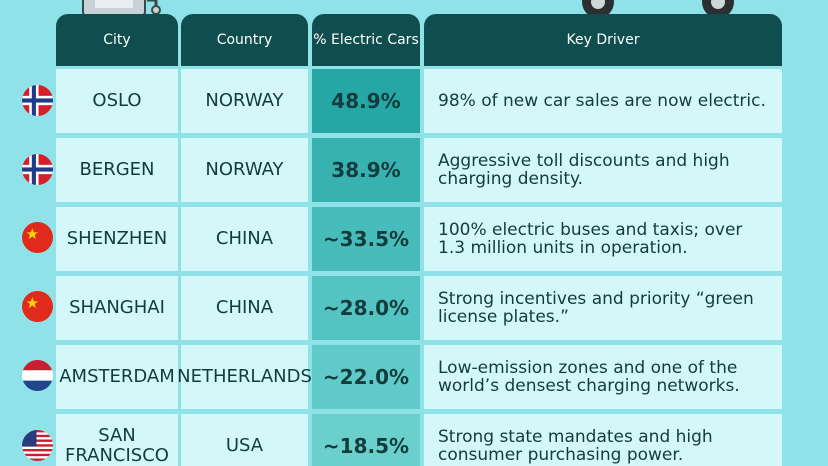 The height and width of the screenshot is (466, 828). What do you see at coordinates (366, 377) in the screenshot?
I see `percent-cell: ~22.0%` at bounding box center [366, 377].